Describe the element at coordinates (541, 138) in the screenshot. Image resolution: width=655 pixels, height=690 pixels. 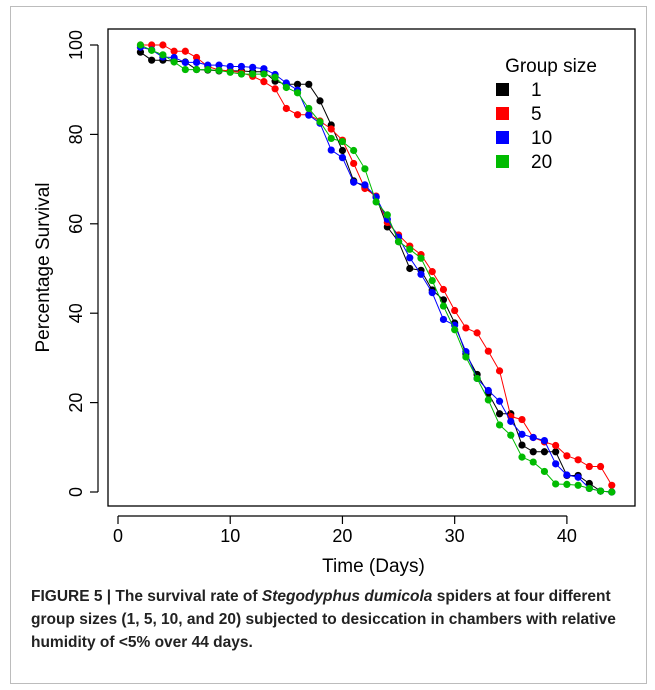
I see `legend-label-10: 10` at that location.